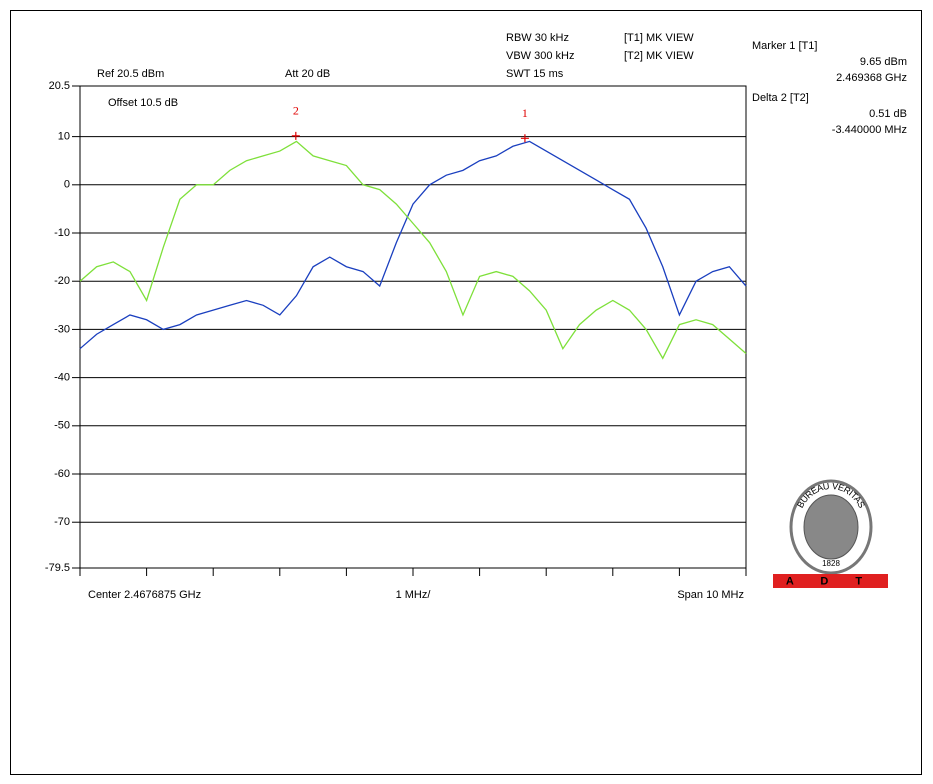 This screenshot has height=784, width=933. What do you see at coordinates (143, 103) in the screenshot?
I see `offset: Offset 10.5 dB` at bounding box center [143, 103].